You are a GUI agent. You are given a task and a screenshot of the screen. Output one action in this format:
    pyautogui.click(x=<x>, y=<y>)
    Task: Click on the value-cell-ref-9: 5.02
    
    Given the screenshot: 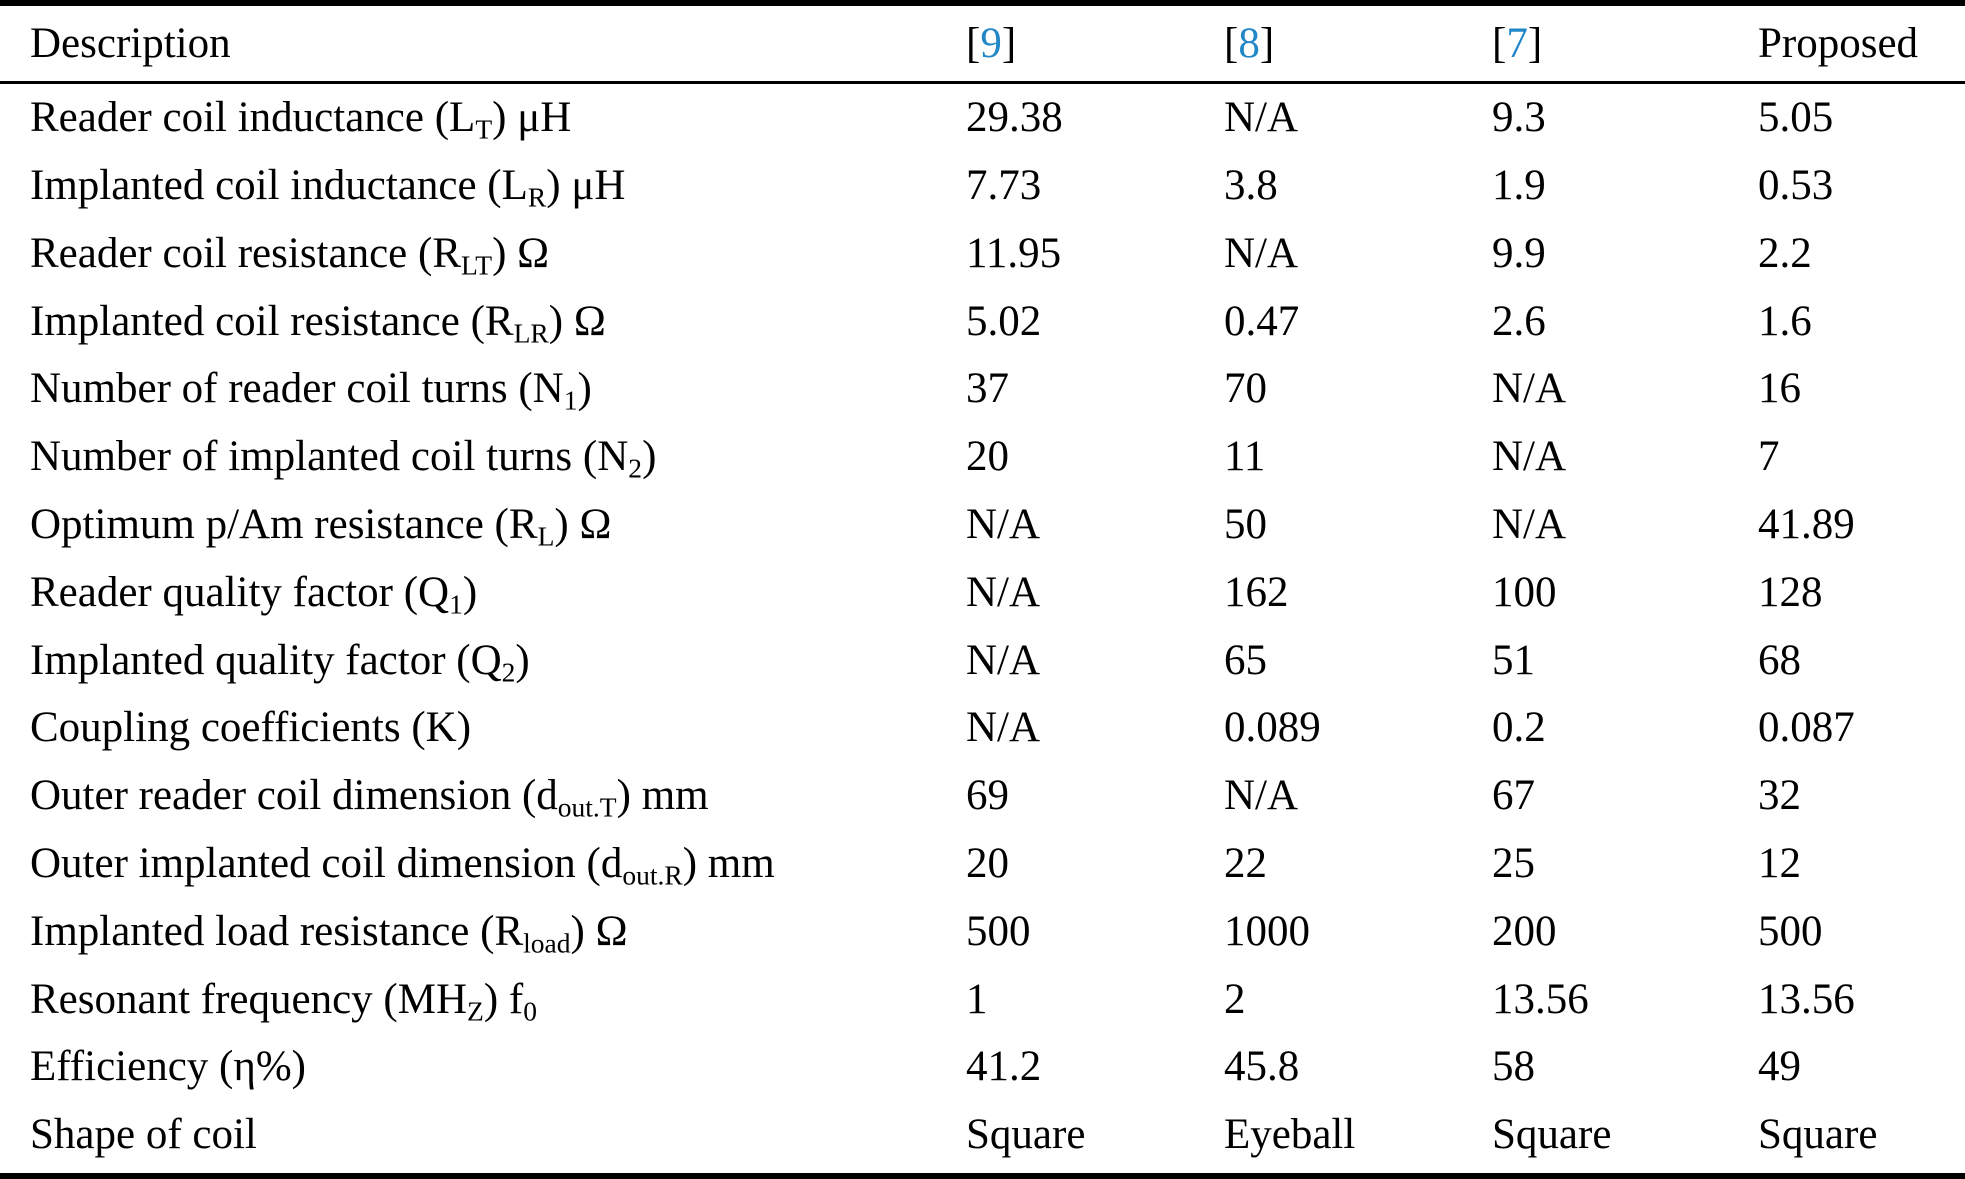 What is the action you would take?
    pyautogui.click(x=1004, y=321)
    